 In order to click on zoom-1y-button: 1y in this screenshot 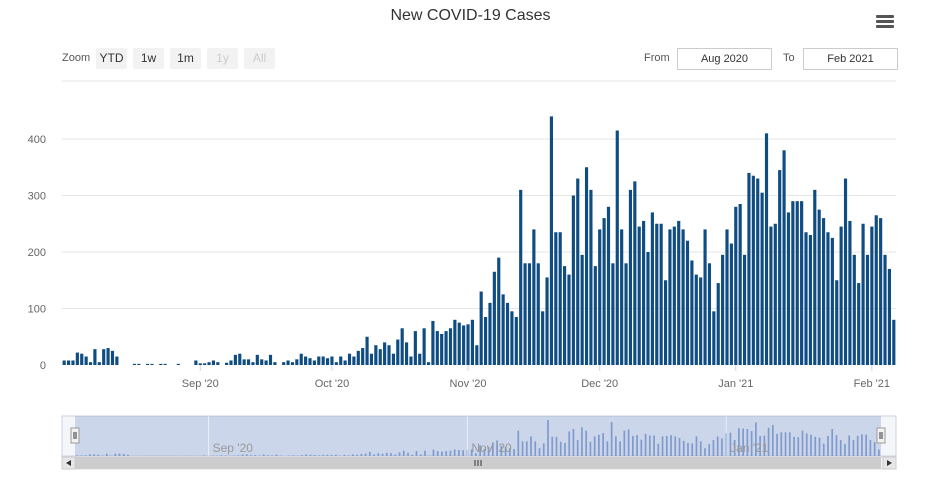, I will do `click(222, 58)`.